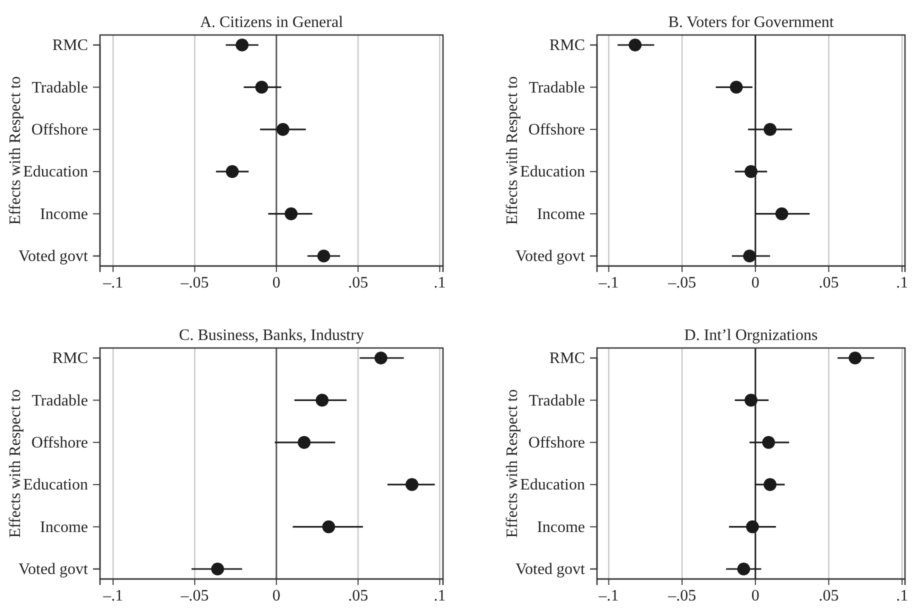  I want to click on chart-title: D. Int’l Orgnizations, so click(751, 335).